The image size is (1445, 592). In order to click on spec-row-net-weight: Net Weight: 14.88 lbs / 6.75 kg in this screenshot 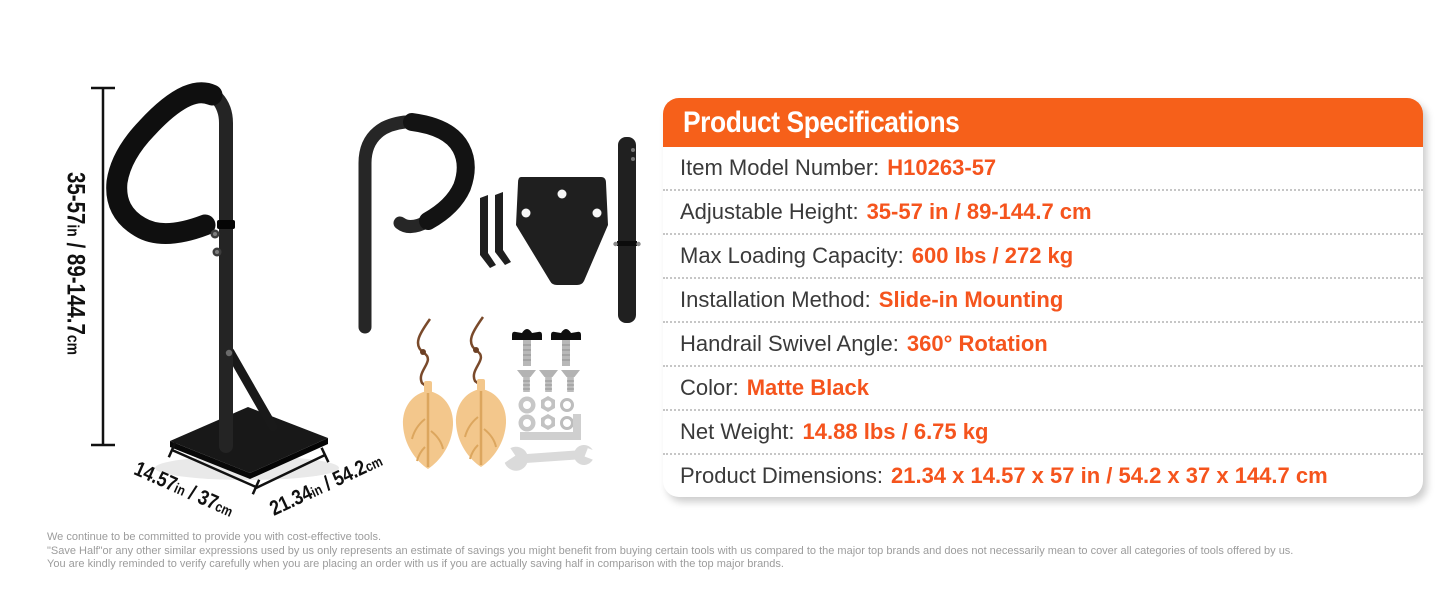, I will do `click(1043, 433)`.